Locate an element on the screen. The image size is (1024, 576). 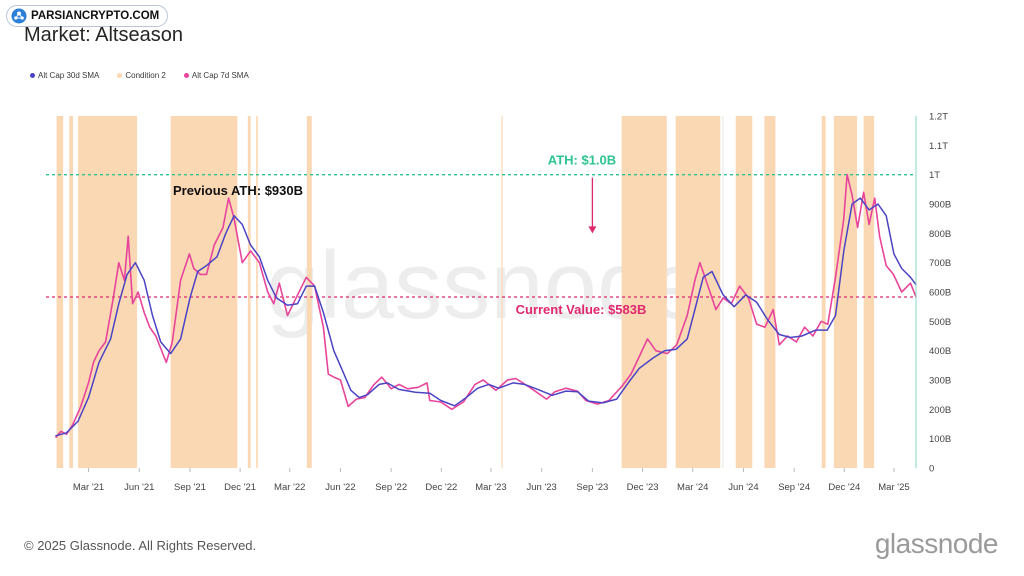
y-tick-label: 700B is located at coordinates (940, 263).